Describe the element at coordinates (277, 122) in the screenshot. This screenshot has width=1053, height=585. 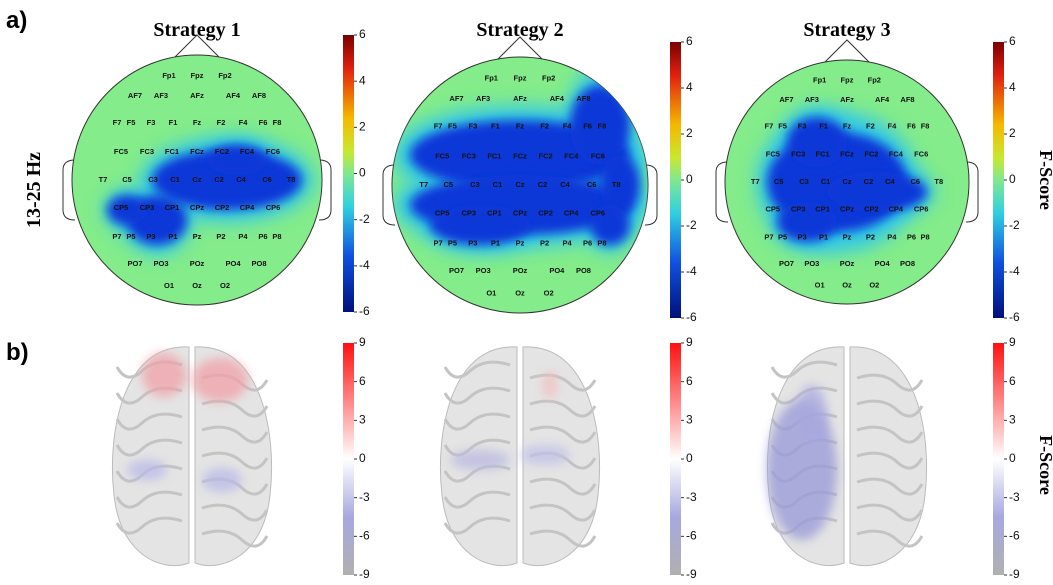
I see `electrode-label: F8` at that location.